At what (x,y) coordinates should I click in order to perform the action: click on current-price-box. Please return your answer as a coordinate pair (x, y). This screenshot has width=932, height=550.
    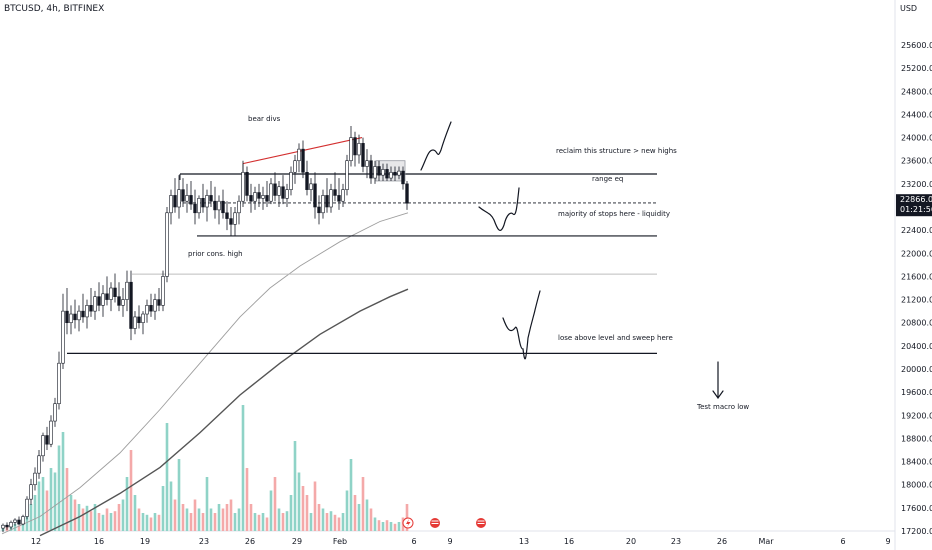
    Looking at the image, I should click on (914, 205).